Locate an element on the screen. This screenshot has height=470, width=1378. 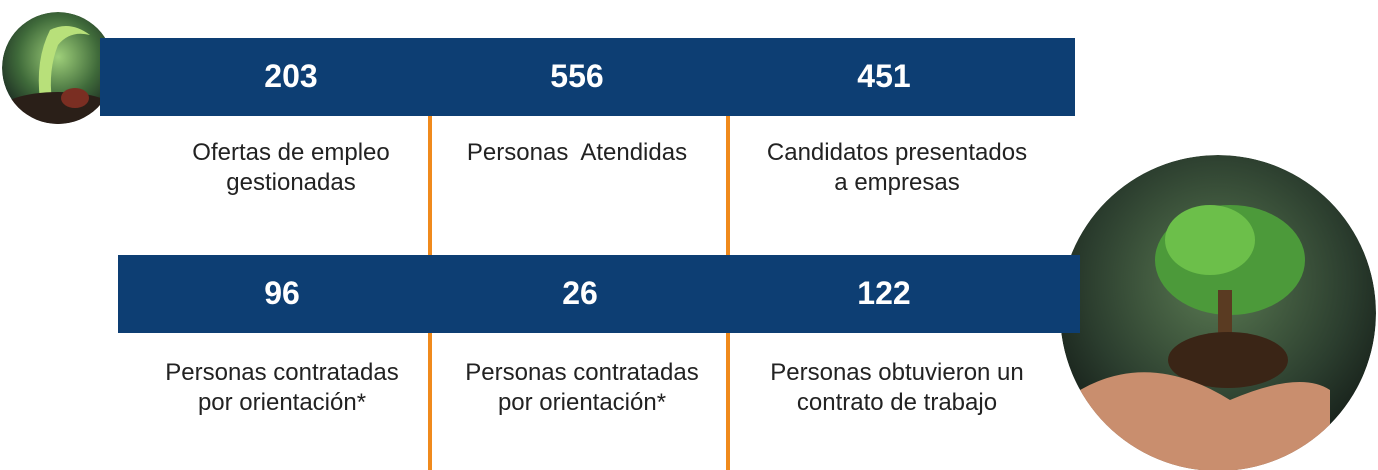
stat-value: 26 is located at coordinates (580, 293).